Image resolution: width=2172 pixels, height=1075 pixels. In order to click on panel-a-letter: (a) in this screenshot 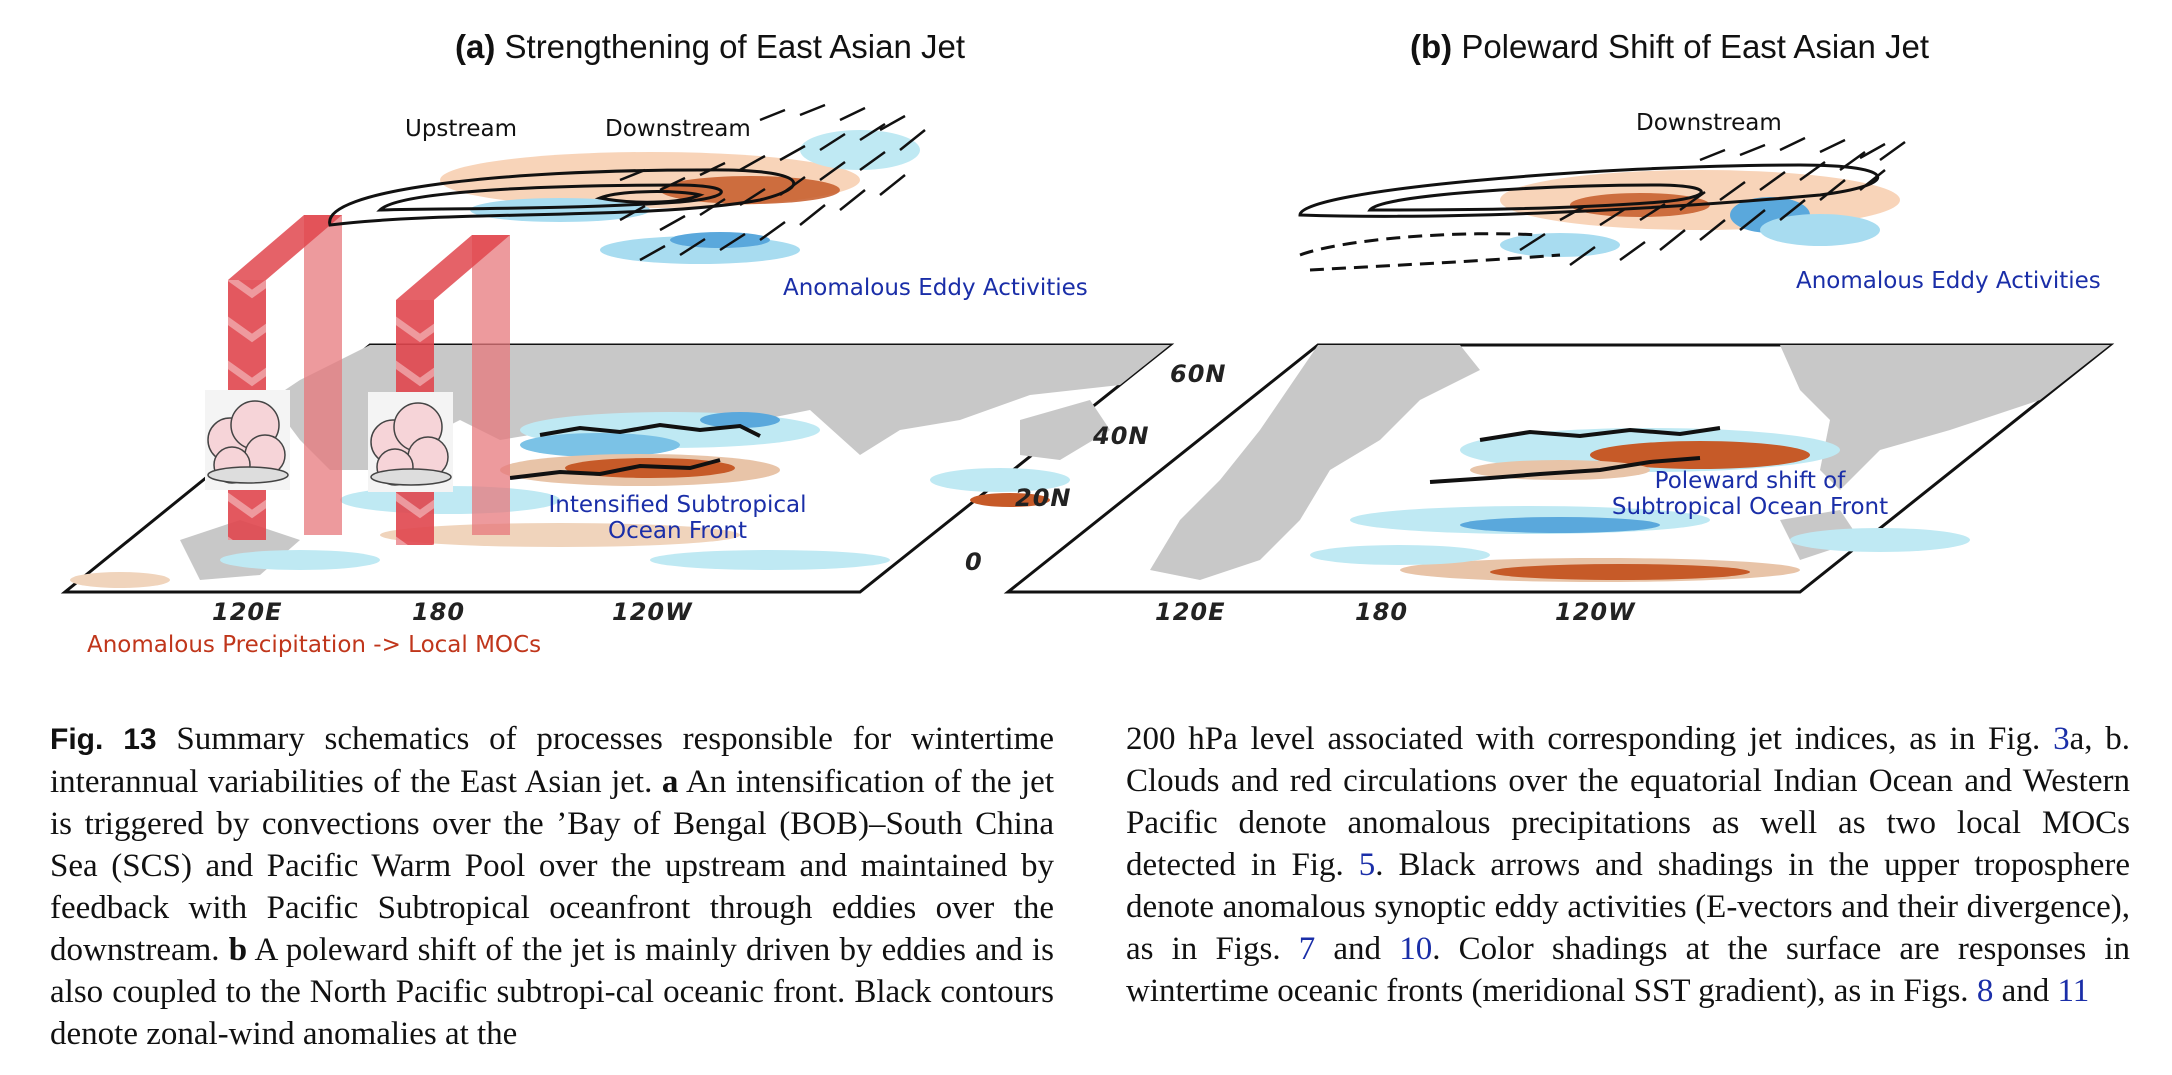, I will do `click(475, 46)`.